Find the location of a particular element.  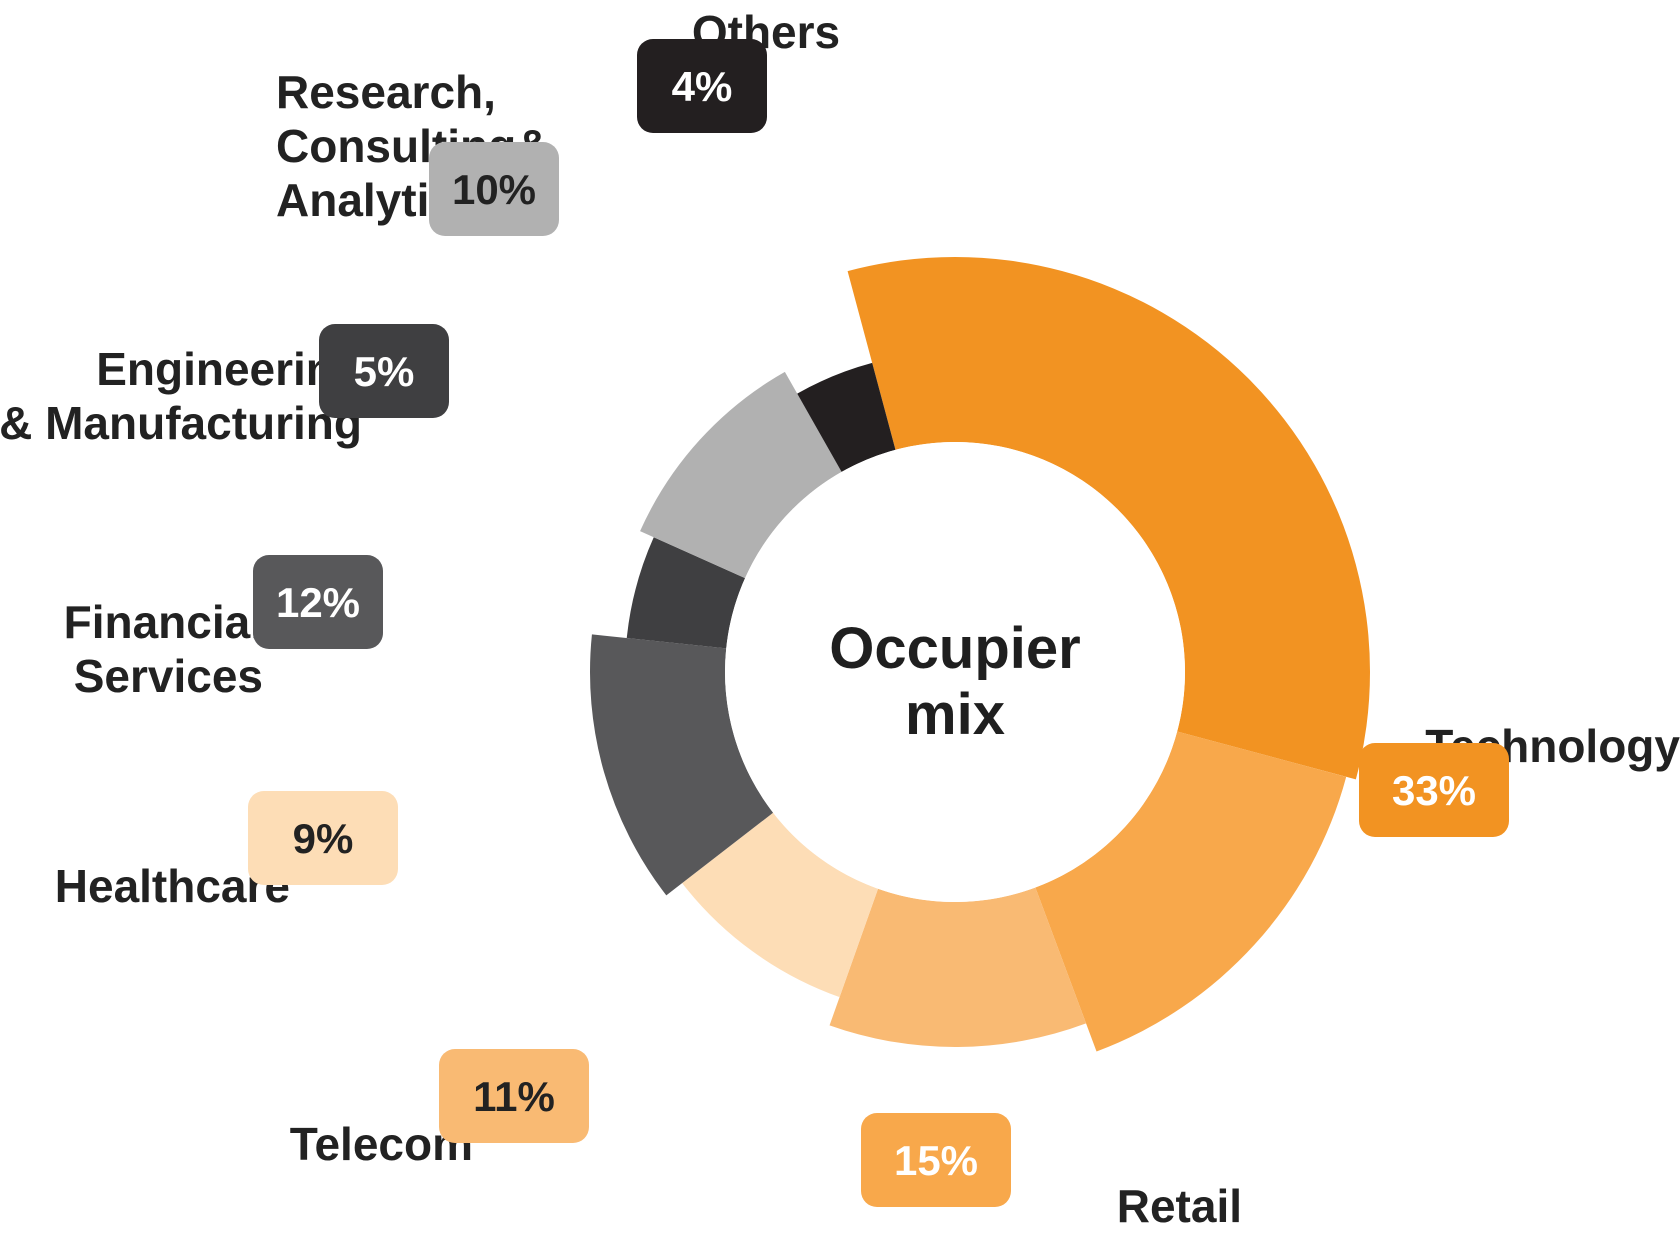

badge-engineering-manufacturing: 5% is located at coordinates (384, 371).